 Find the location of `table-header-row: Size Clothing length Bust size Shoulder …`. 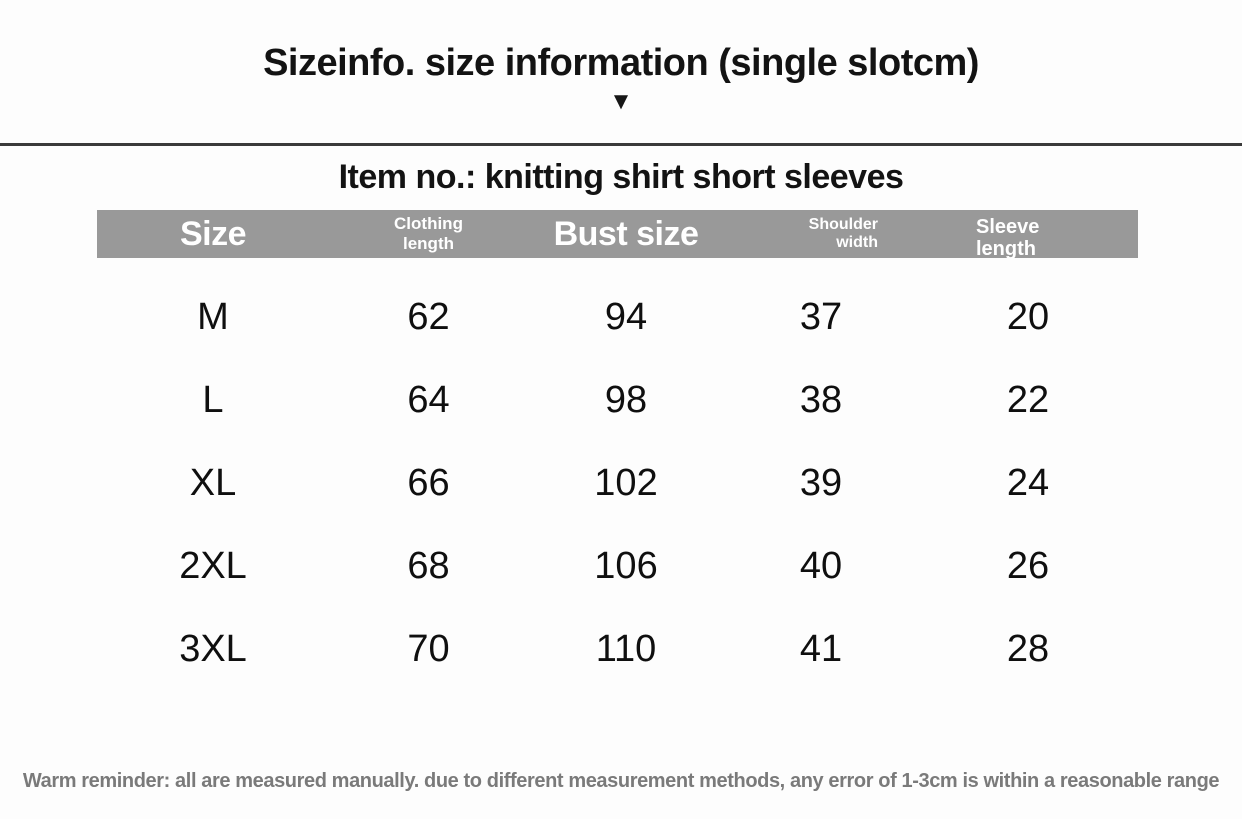

table-header-row: Size Clothing length Bust size Shoulder … is located at coordinates (617, 234).